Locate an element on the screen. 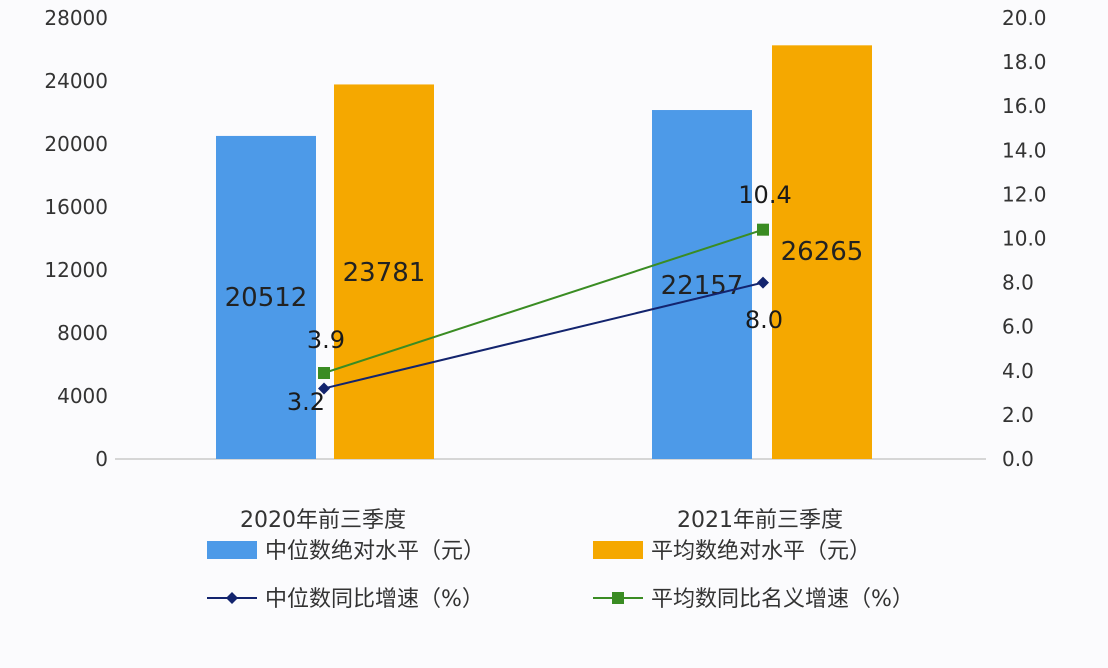  category-label: 2020年前三季度 is located at coordinates (323, 520).